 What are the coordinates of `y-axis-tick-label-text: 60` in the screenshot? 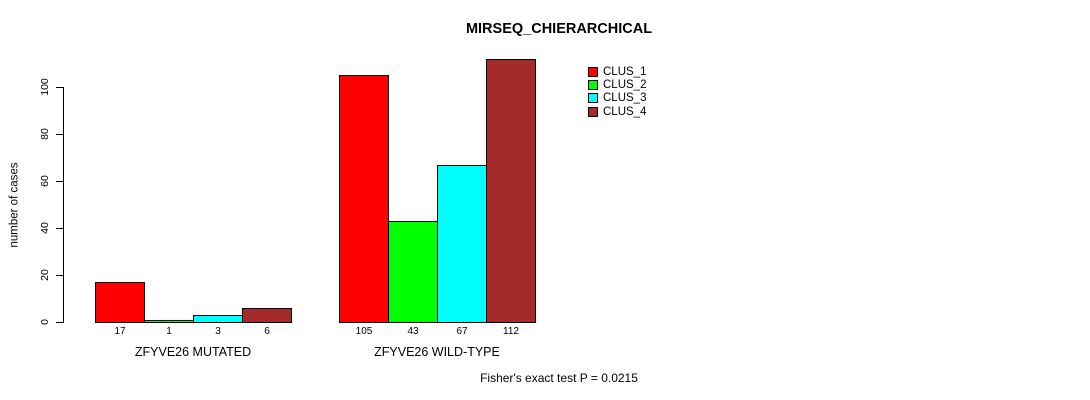 It's located at (45, 181).